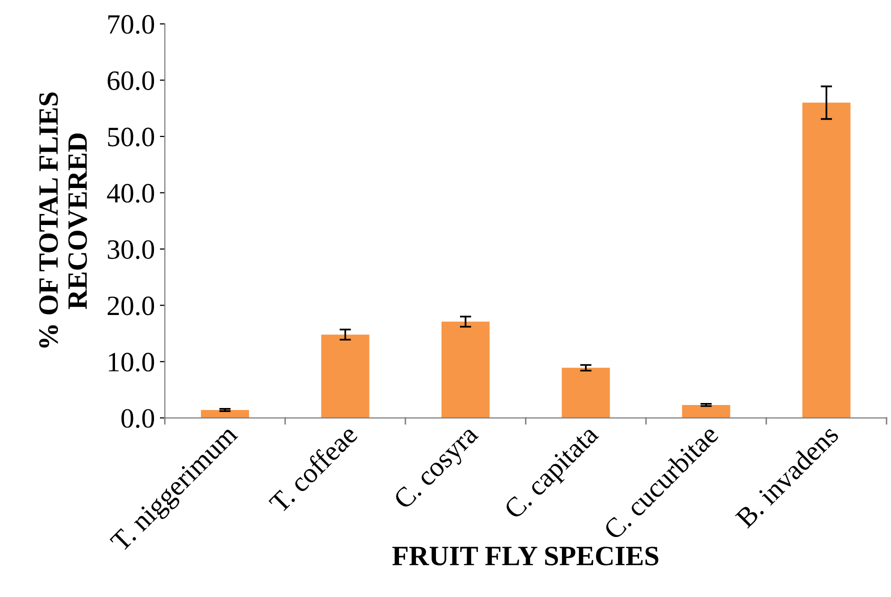 This screenshot has height=597, width=891. I want to click on x-axis-title: FRUIT FLY SPECIES, so click(525, 556).